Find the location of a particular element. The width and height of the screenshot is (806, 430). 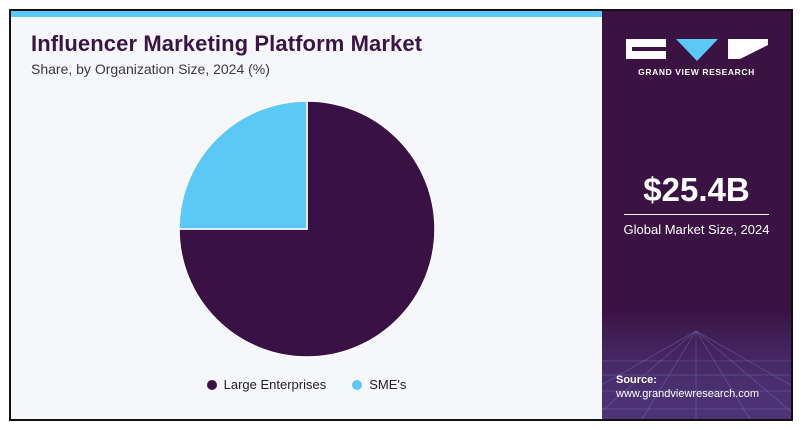

chart-subtitle: Share, by Organization Size, 2024 (%) is located at coordinates (150, 69).